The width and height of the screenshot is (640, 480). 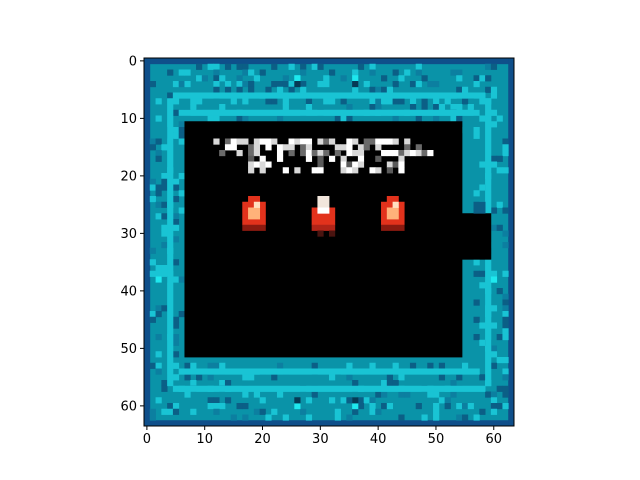 What do you see at coordinates (493, 439) in the screenshot?
I see `x-tick-label-60: 60` at bounding box center [493, 439].